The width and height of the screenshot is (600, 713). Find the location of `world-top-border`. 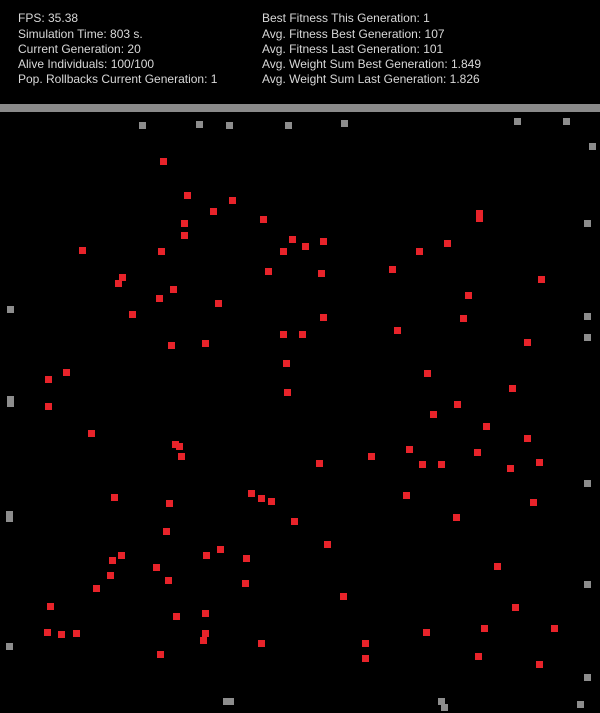

world-top-border is located at coordinates (300, 108).